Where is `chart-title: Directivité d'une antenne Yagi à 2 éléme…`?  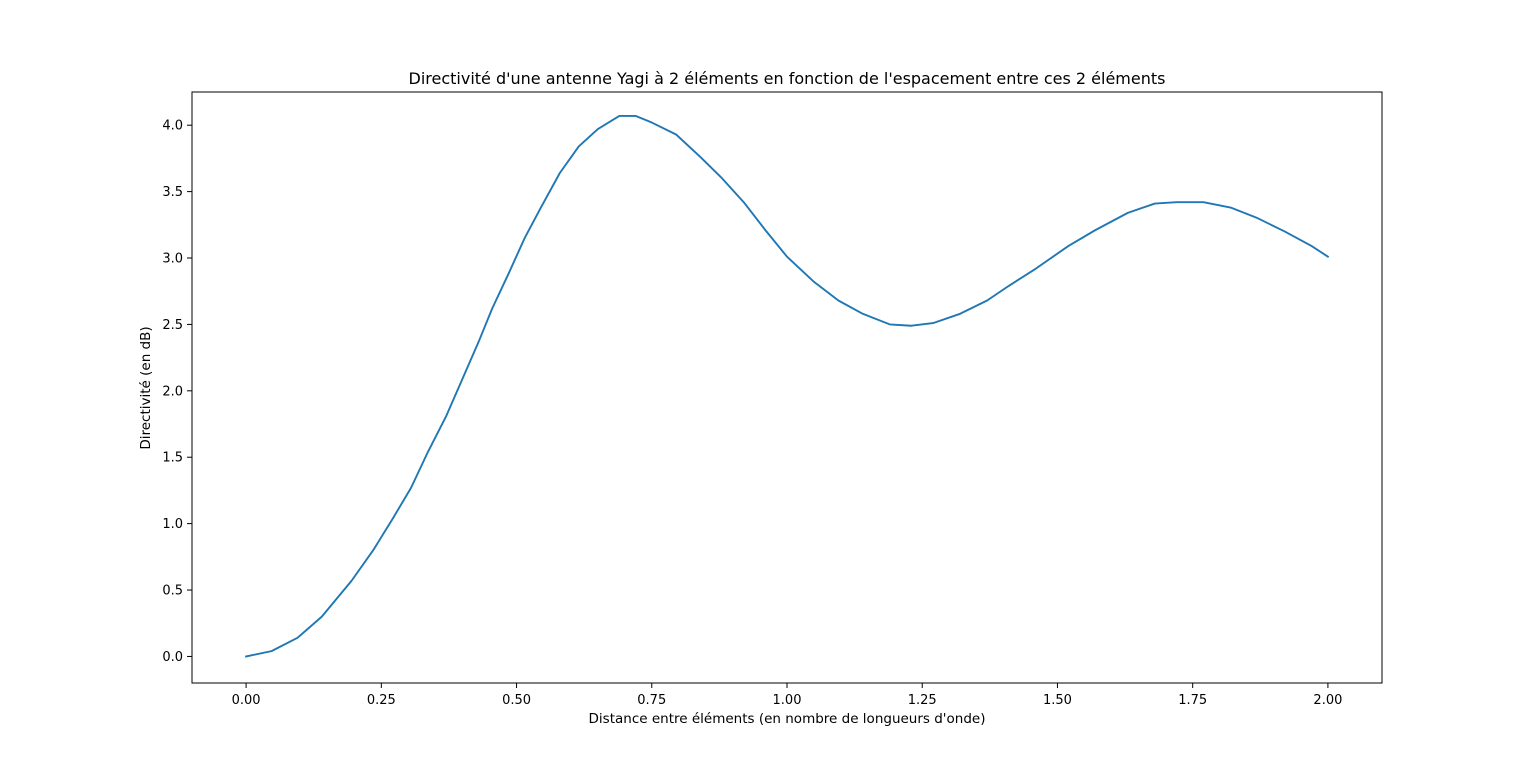 chart-title: Directivité d'une antenne Yagi à 2 éléme… is located at coordinates (787, 78).